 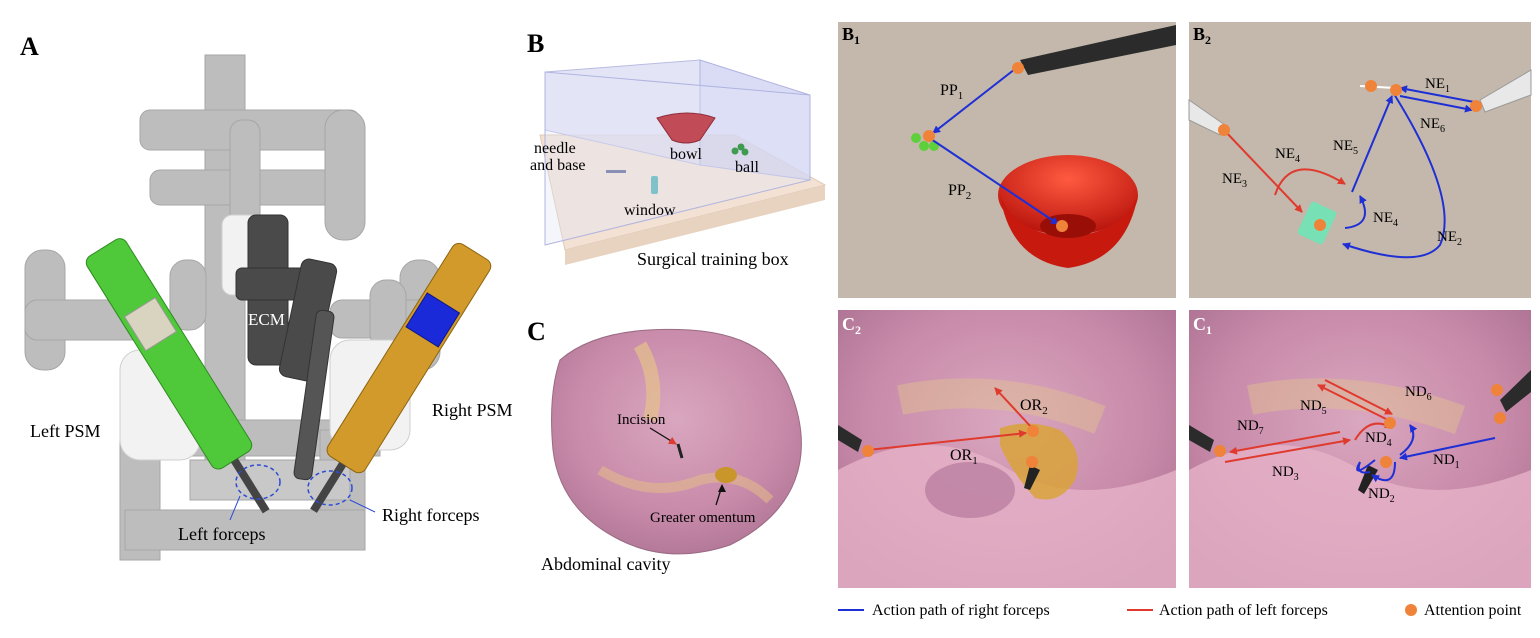 What do you see at coordinates (1366, 466) in the screenshot?
I see `path-nd2` at bounding box center [1366, 466].